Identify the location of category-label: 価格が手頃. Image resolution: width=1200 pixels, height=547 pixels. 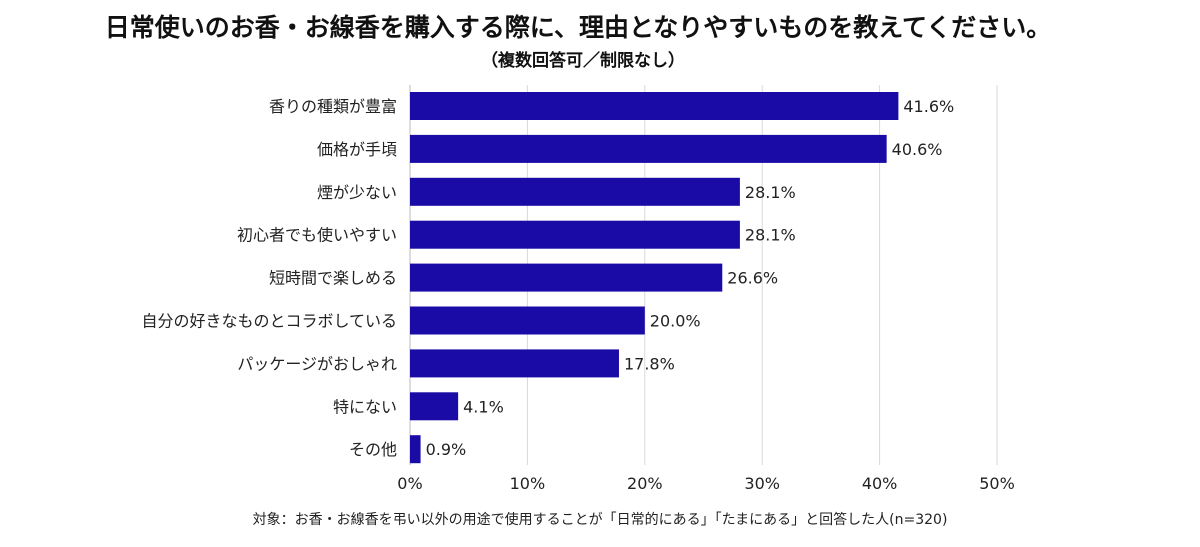
(357, 149).